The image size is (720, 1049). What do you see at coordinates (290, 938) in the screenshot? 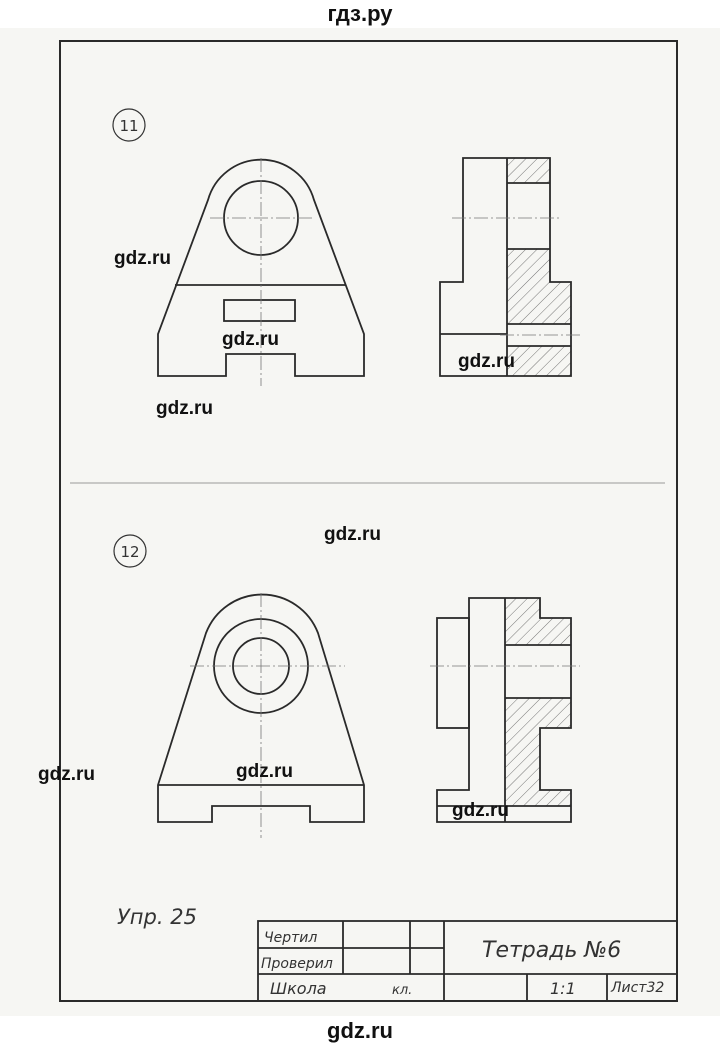
I see `drew-label: Чертил` at bounding box center [290, 938].